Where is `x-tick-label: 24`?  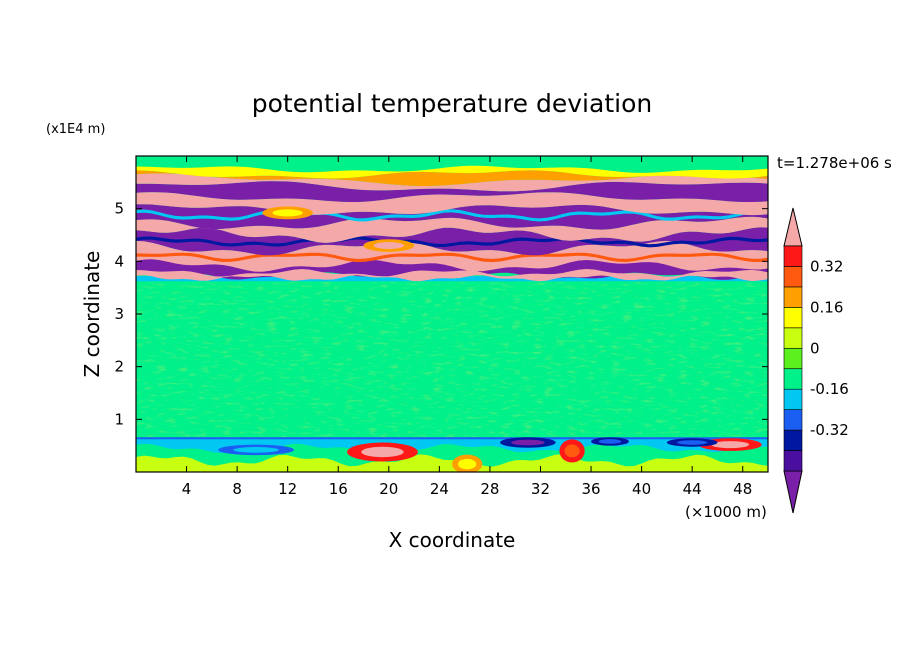
x-tick-label: 24 is located at coordinates (439, 489).